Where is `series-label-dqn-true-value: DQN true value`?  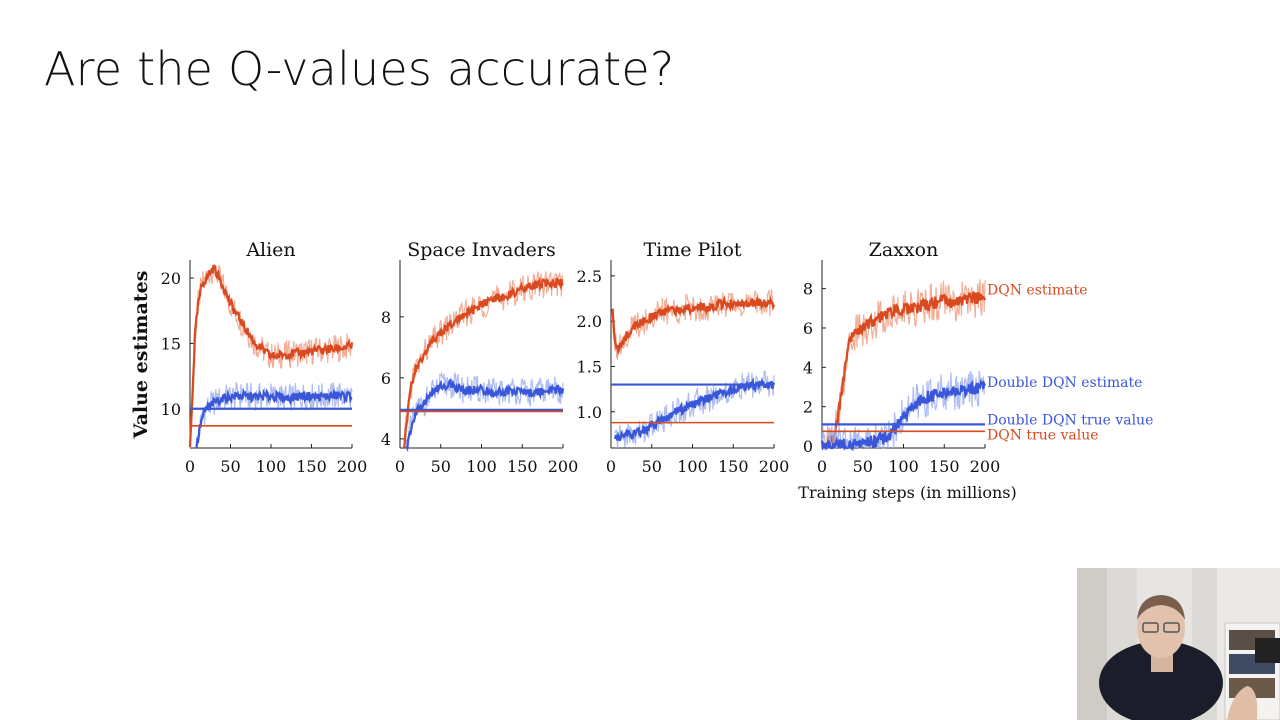
series-label-dqn-true-value: DQN true value is located at coordinates (1043, 435).